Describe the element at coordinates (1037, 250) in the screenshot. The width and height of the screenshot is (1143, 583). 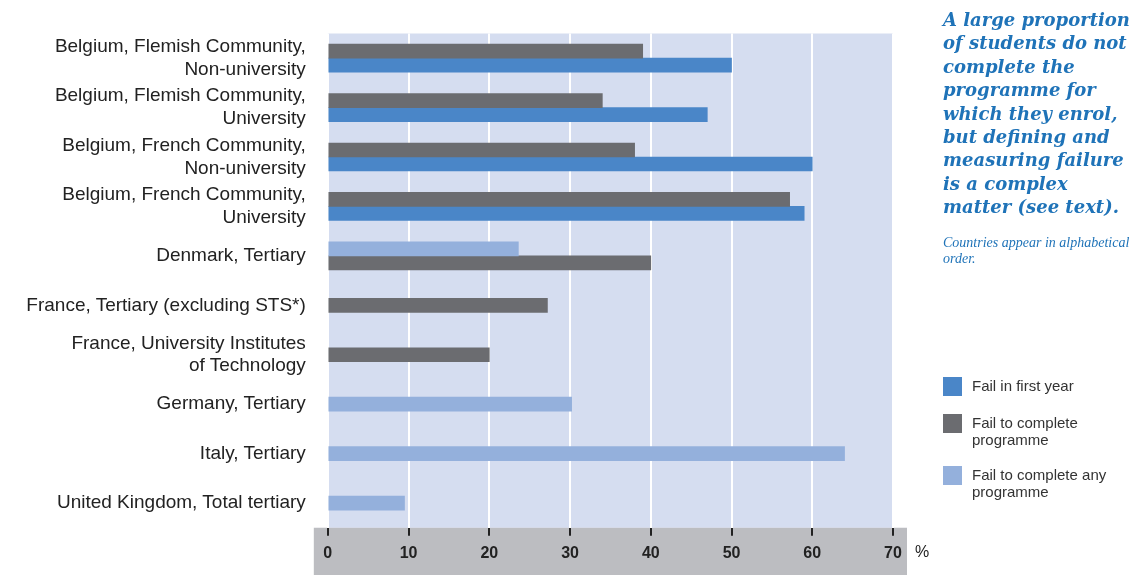
I see `text: Countries appear in alphabetical order.` at that location.